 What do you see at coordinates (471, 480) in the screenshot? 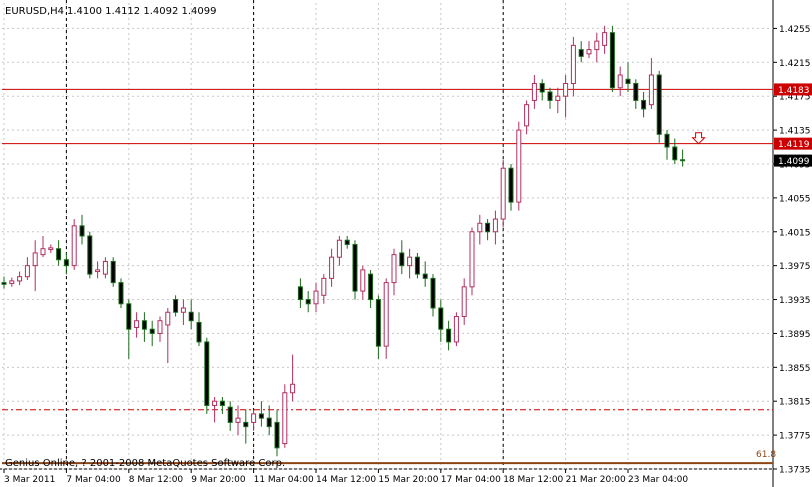
I see `x-tick-label: 17 Mar 04:00` at bounding box center [471, 480].